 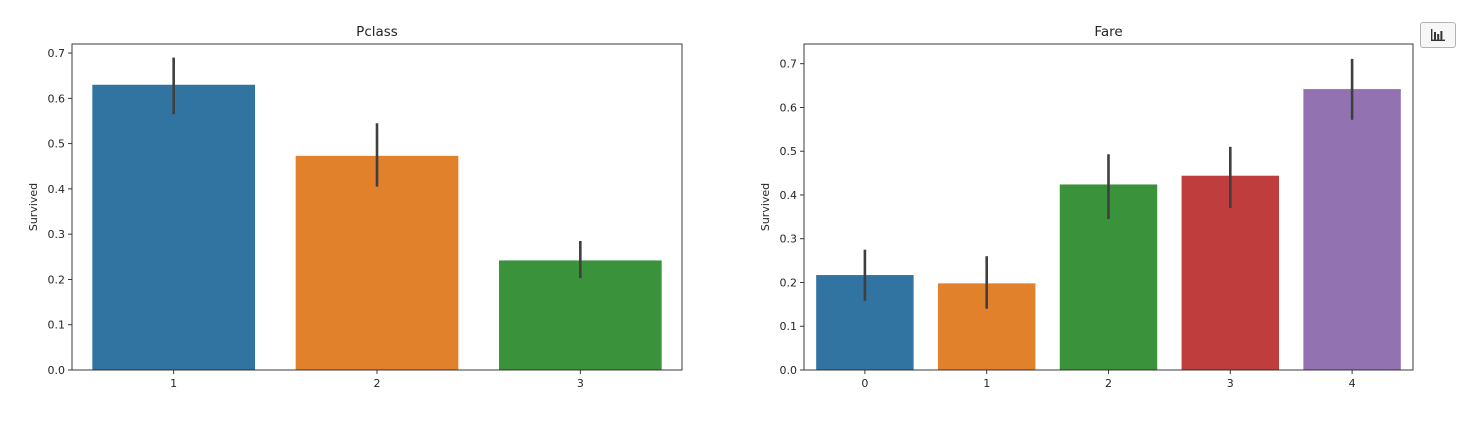 I want to click on bar-chart-icon, so click(x=1438, y=35).